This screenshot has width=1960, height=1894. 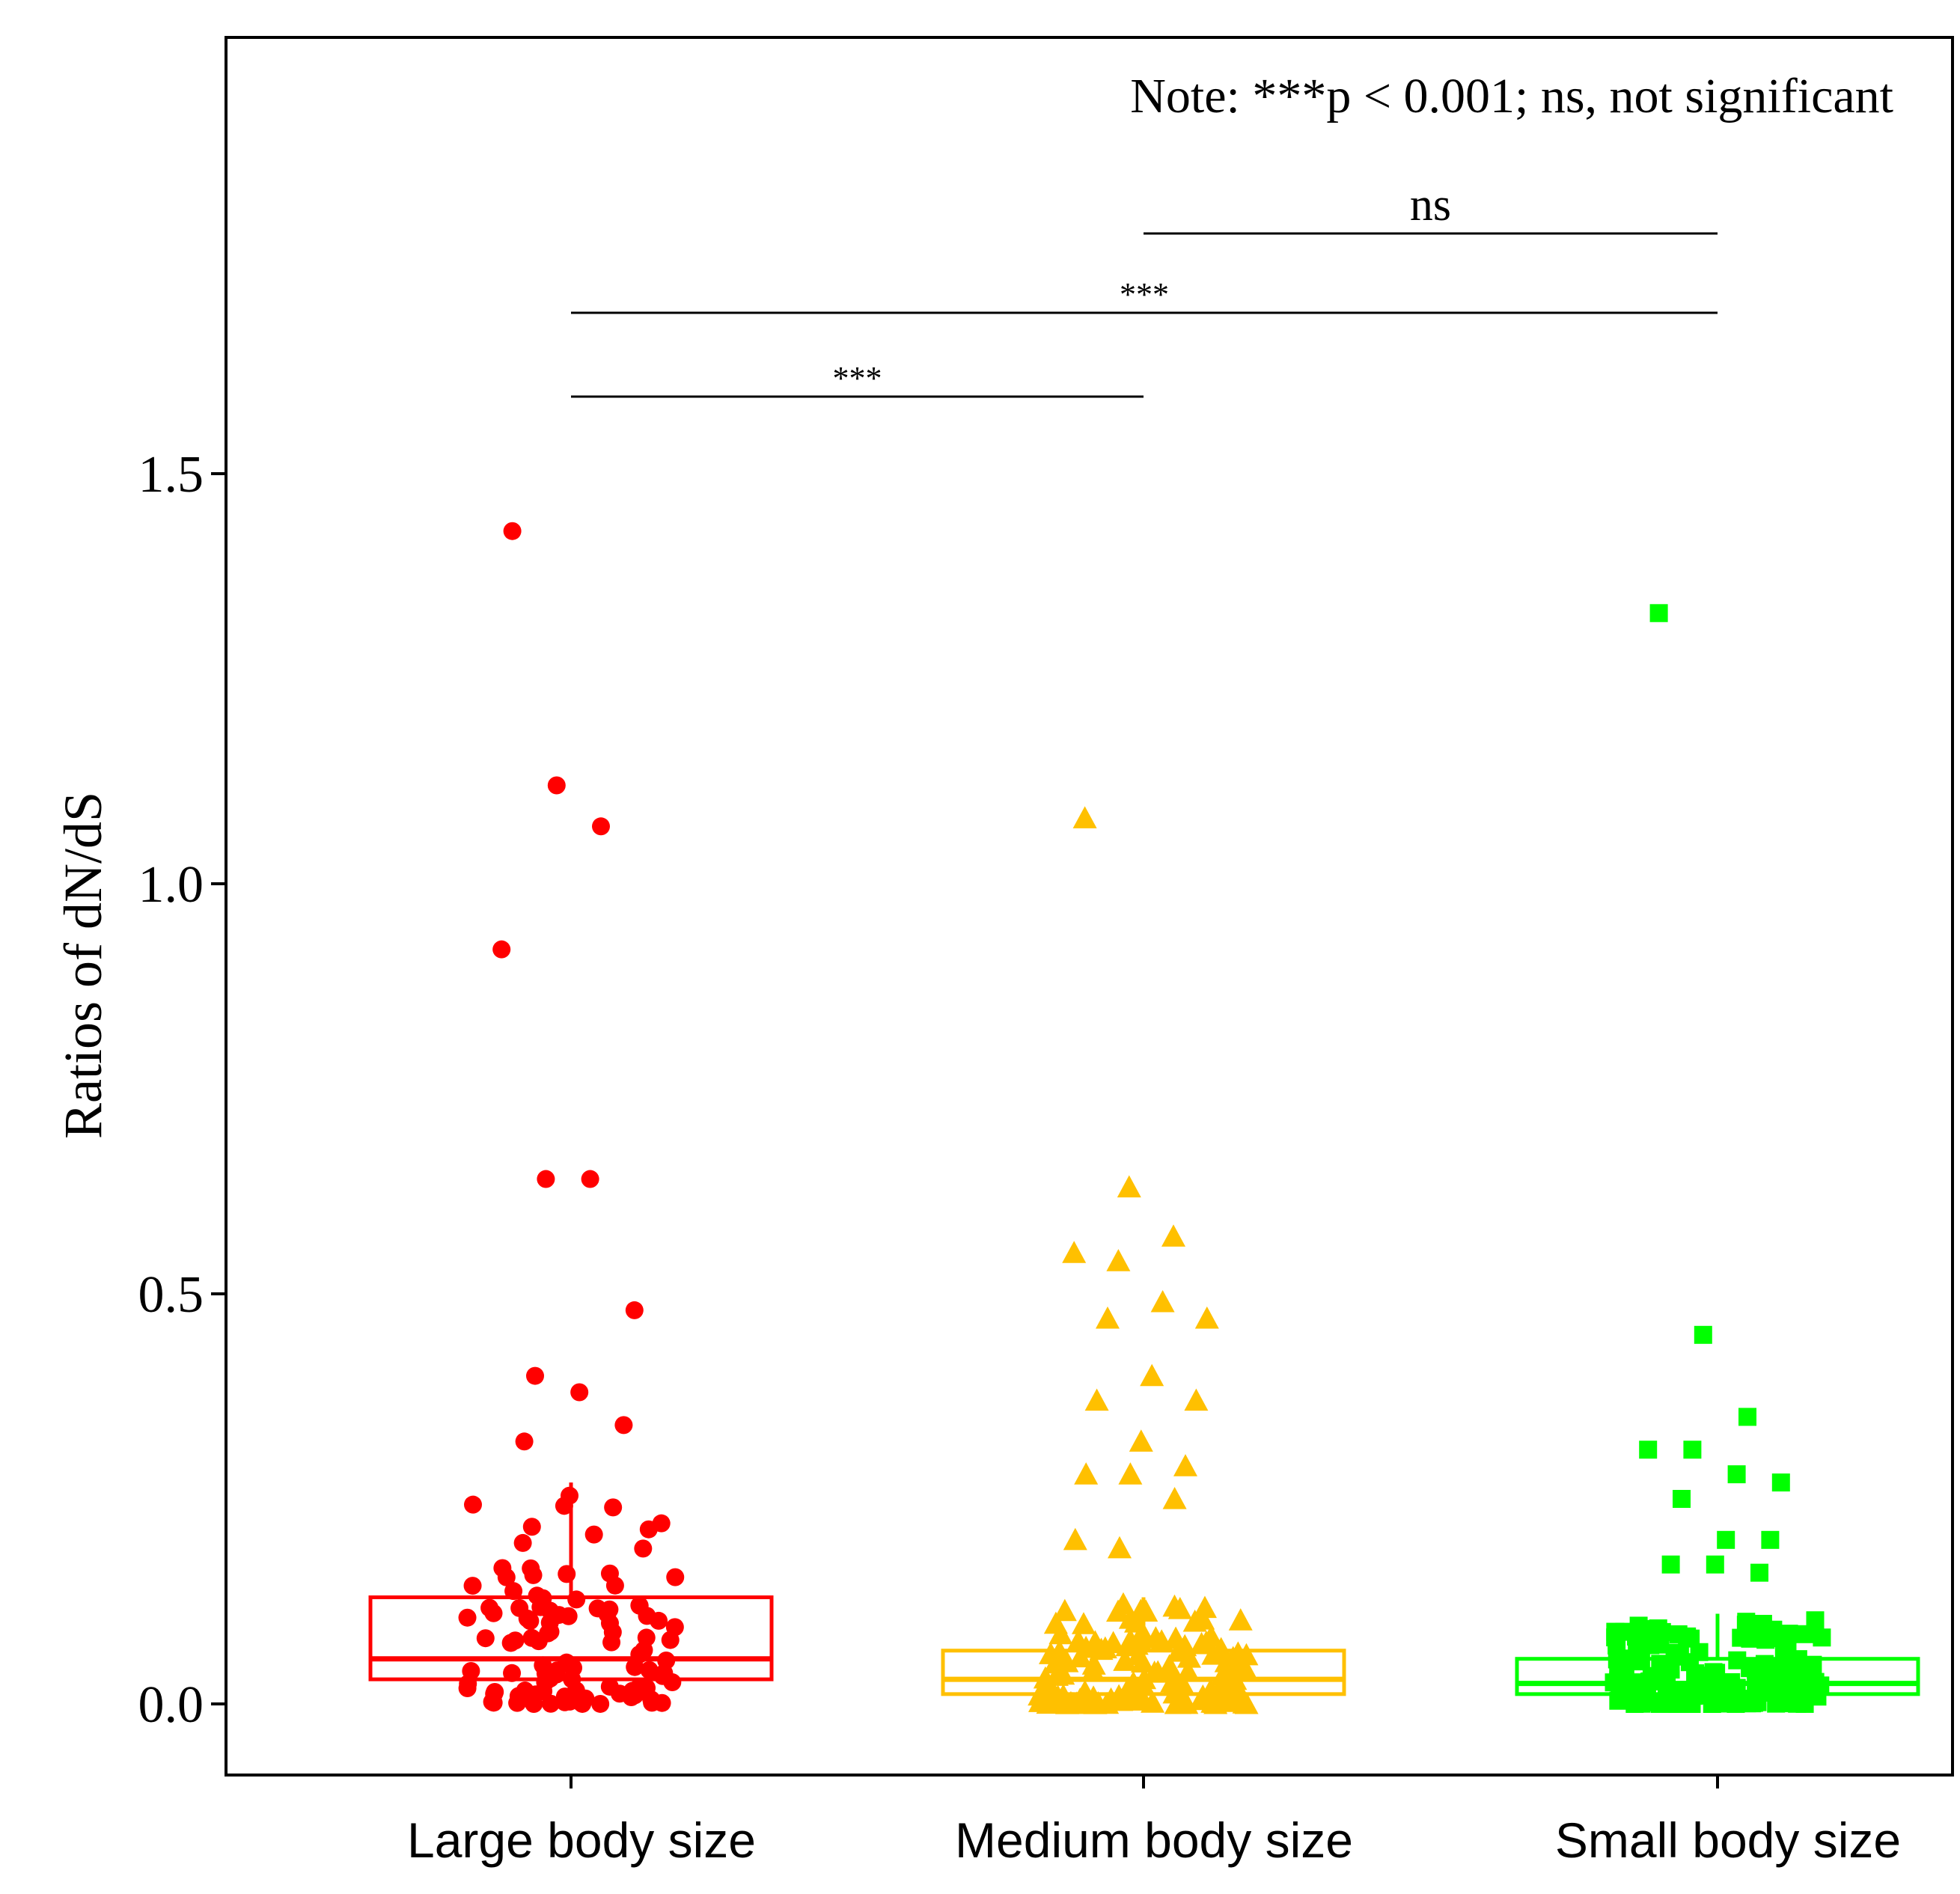 I want to click on y-axis-ticks: 0.0 0.5 1.0 1.5, so click(x=182, y=1090).